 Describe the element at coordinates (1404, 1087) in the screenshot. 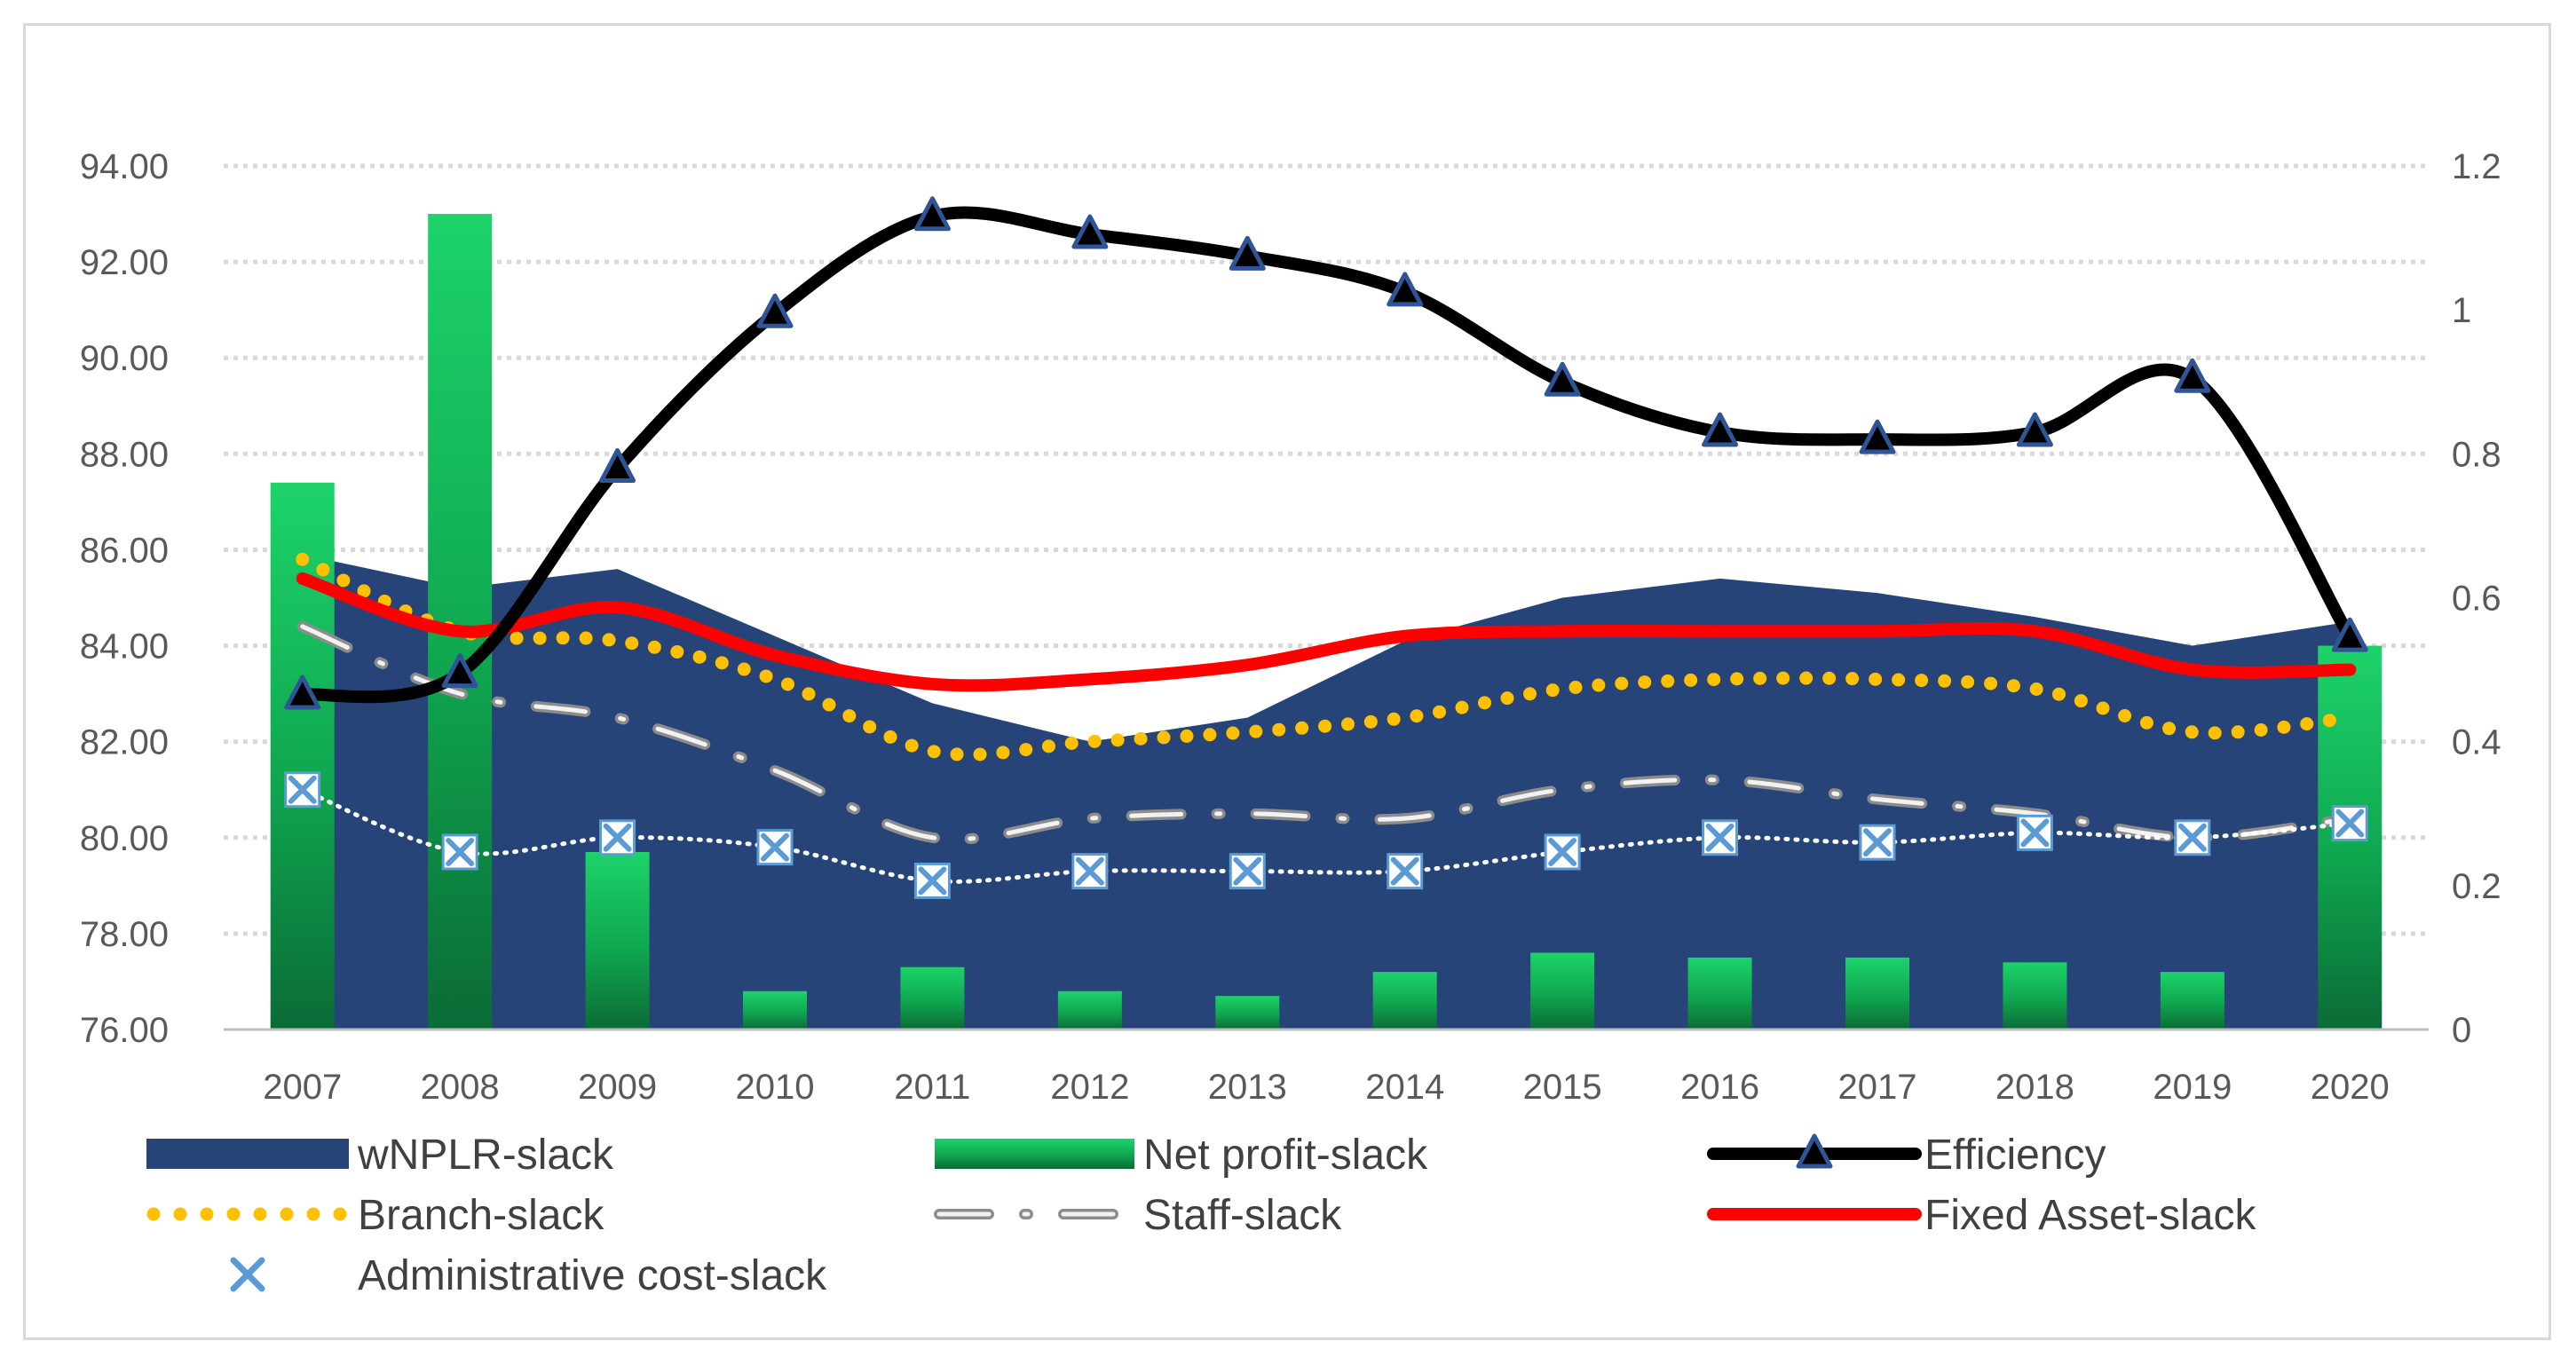

I see `x-tick-label: 2014` at that location.